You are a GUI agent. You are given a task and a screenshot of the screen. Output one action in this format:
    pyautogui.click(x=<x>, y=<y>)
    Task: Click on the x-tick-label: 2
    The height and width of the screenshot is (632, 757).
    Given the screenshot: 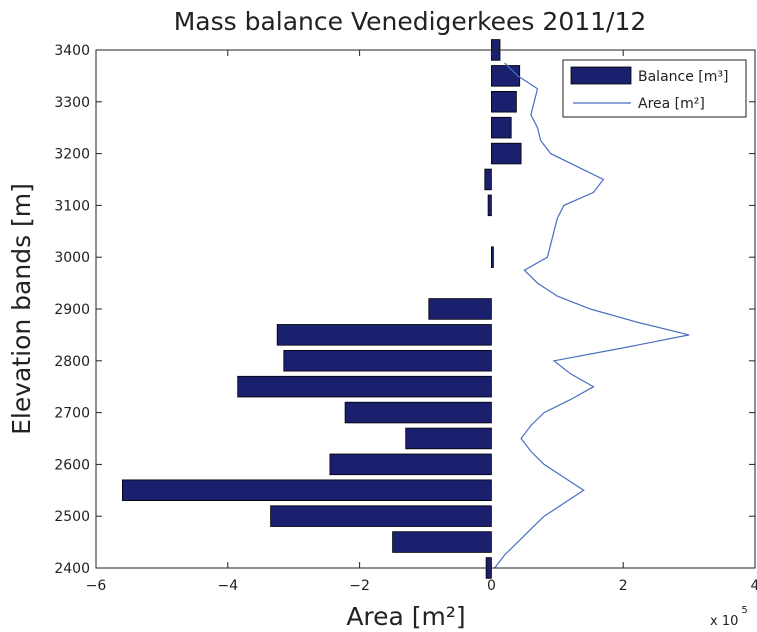 What is the action you would take?
    pyautogui.click(x=623, y=586)
    